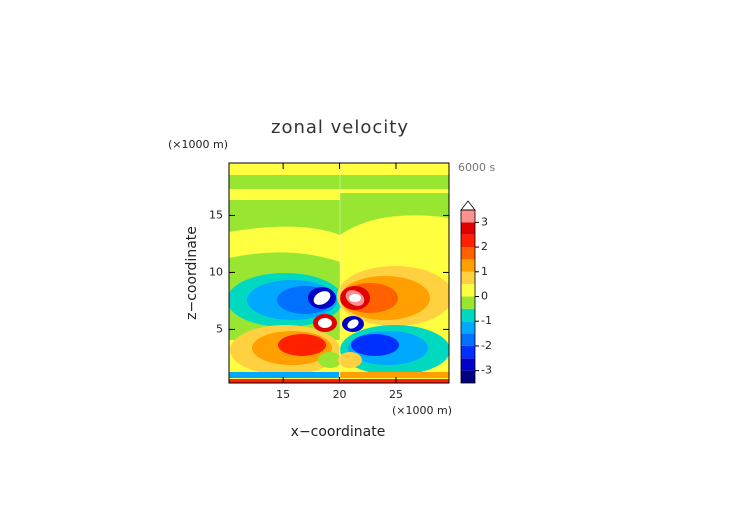  Describe the element at coordinates (340, 394) in the screenshot. I see `x-tick-label: 20` at that location.